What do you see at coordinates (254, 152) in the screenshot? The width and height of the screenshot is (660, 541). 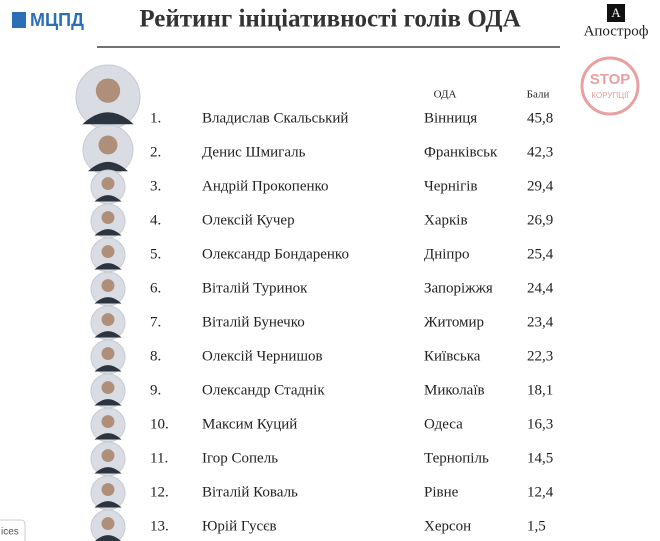 I see `name: Денис Шмигаль` at bounding box center [254, 152].